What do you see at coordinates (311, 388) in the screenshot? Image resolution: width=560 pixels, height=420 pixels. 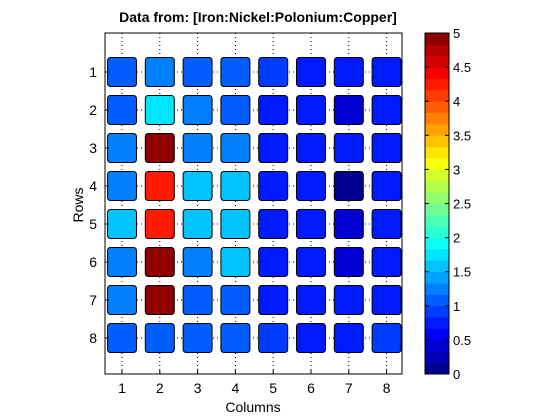 I see `x-tick-label: 6` at bounding box center [311, 388].